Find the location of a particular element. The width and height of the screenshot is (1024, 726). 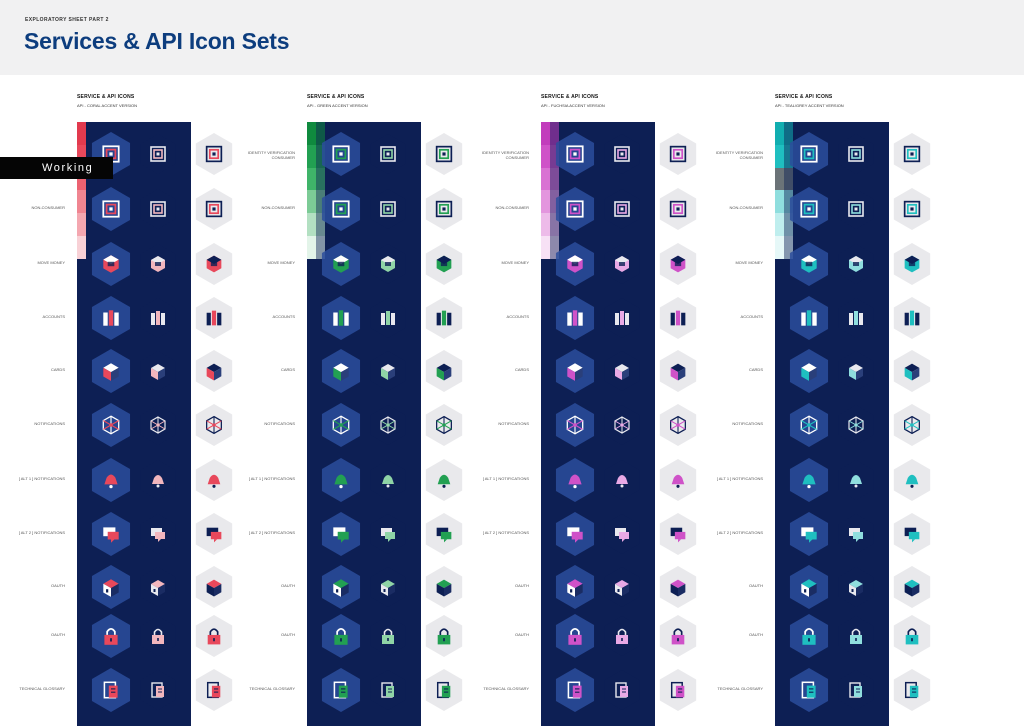

working-status-tag: Working is located at coordinates (56, 168).